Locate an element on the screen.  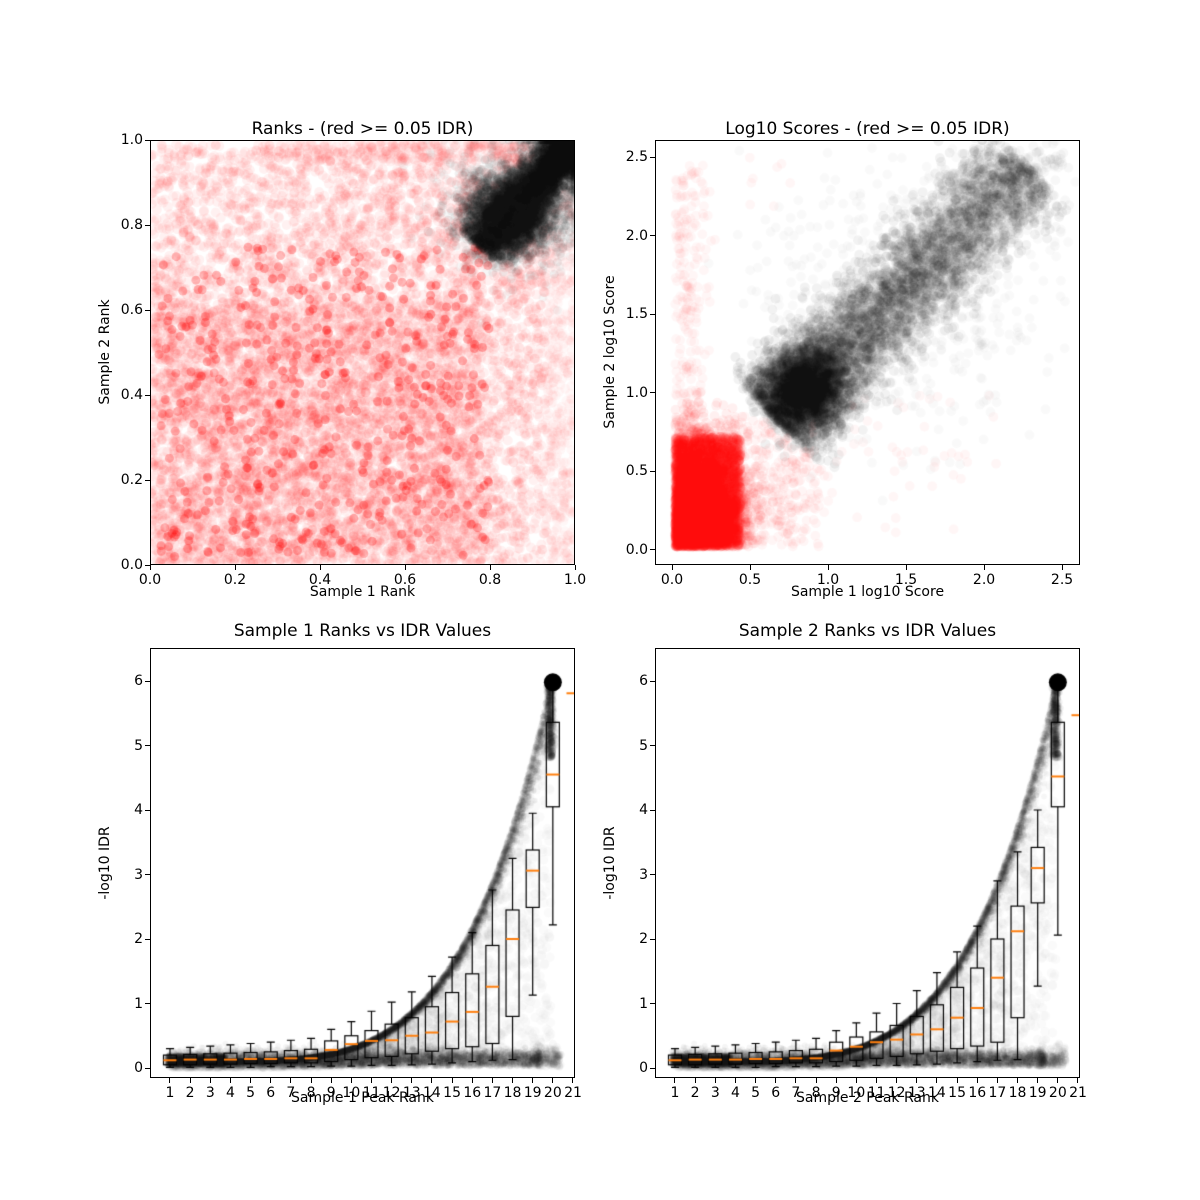
sample2_rank_vs_idr-y-tick-label: 6 is located at coordinates (643, 681).